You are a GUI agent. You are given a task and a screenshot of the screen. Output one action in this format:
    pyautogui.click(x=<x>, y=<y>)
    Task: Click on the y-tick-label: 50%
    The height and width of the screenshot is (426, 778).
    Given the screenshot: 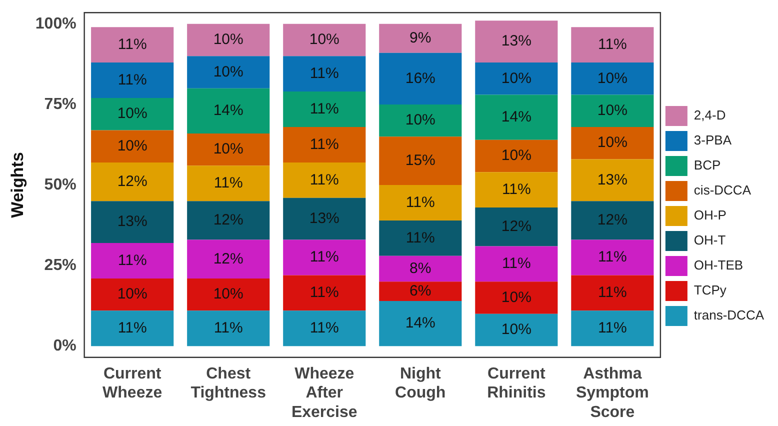 What is the action you would take?
    pyautogui.click(x=60, y=185)
    